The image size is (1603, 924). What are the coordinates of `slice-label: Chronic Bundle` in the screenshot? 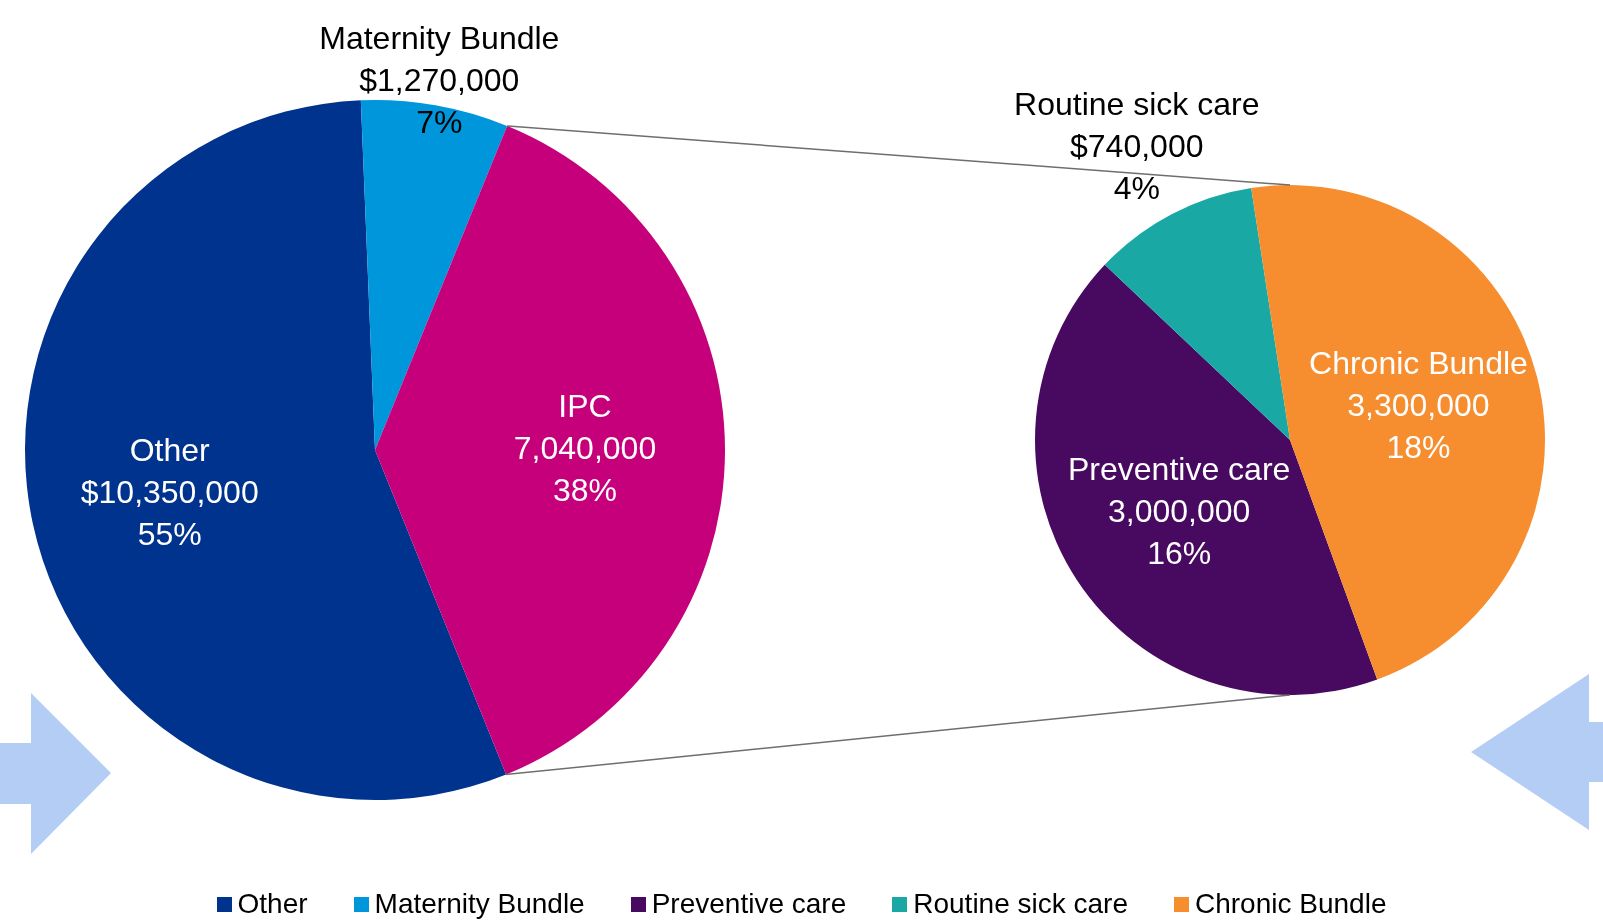 It's located at (1418, 362).